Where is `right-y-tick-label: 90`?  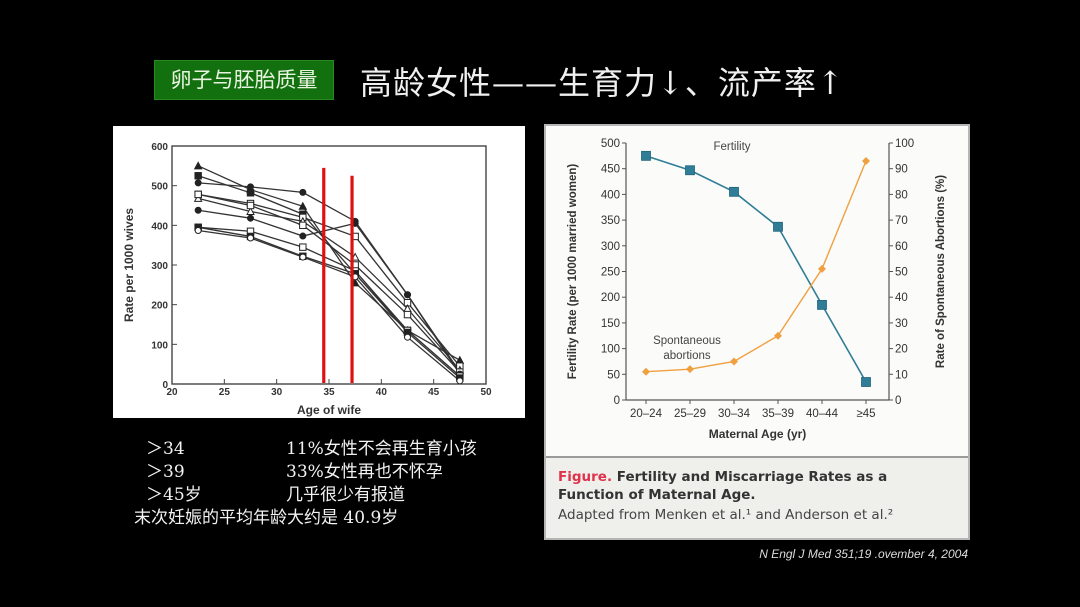
right-y-tick-label: 90 is located at coordinates (901, 170).